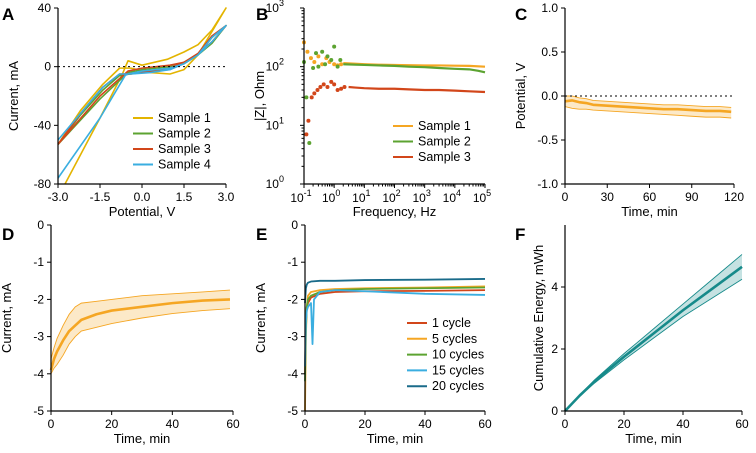 This screenshot has height=453, width=756. What do you see at coordinates (692, 197) in the screenshot?
I see `x-tick-label: 90` at bounding box center [692, 197].